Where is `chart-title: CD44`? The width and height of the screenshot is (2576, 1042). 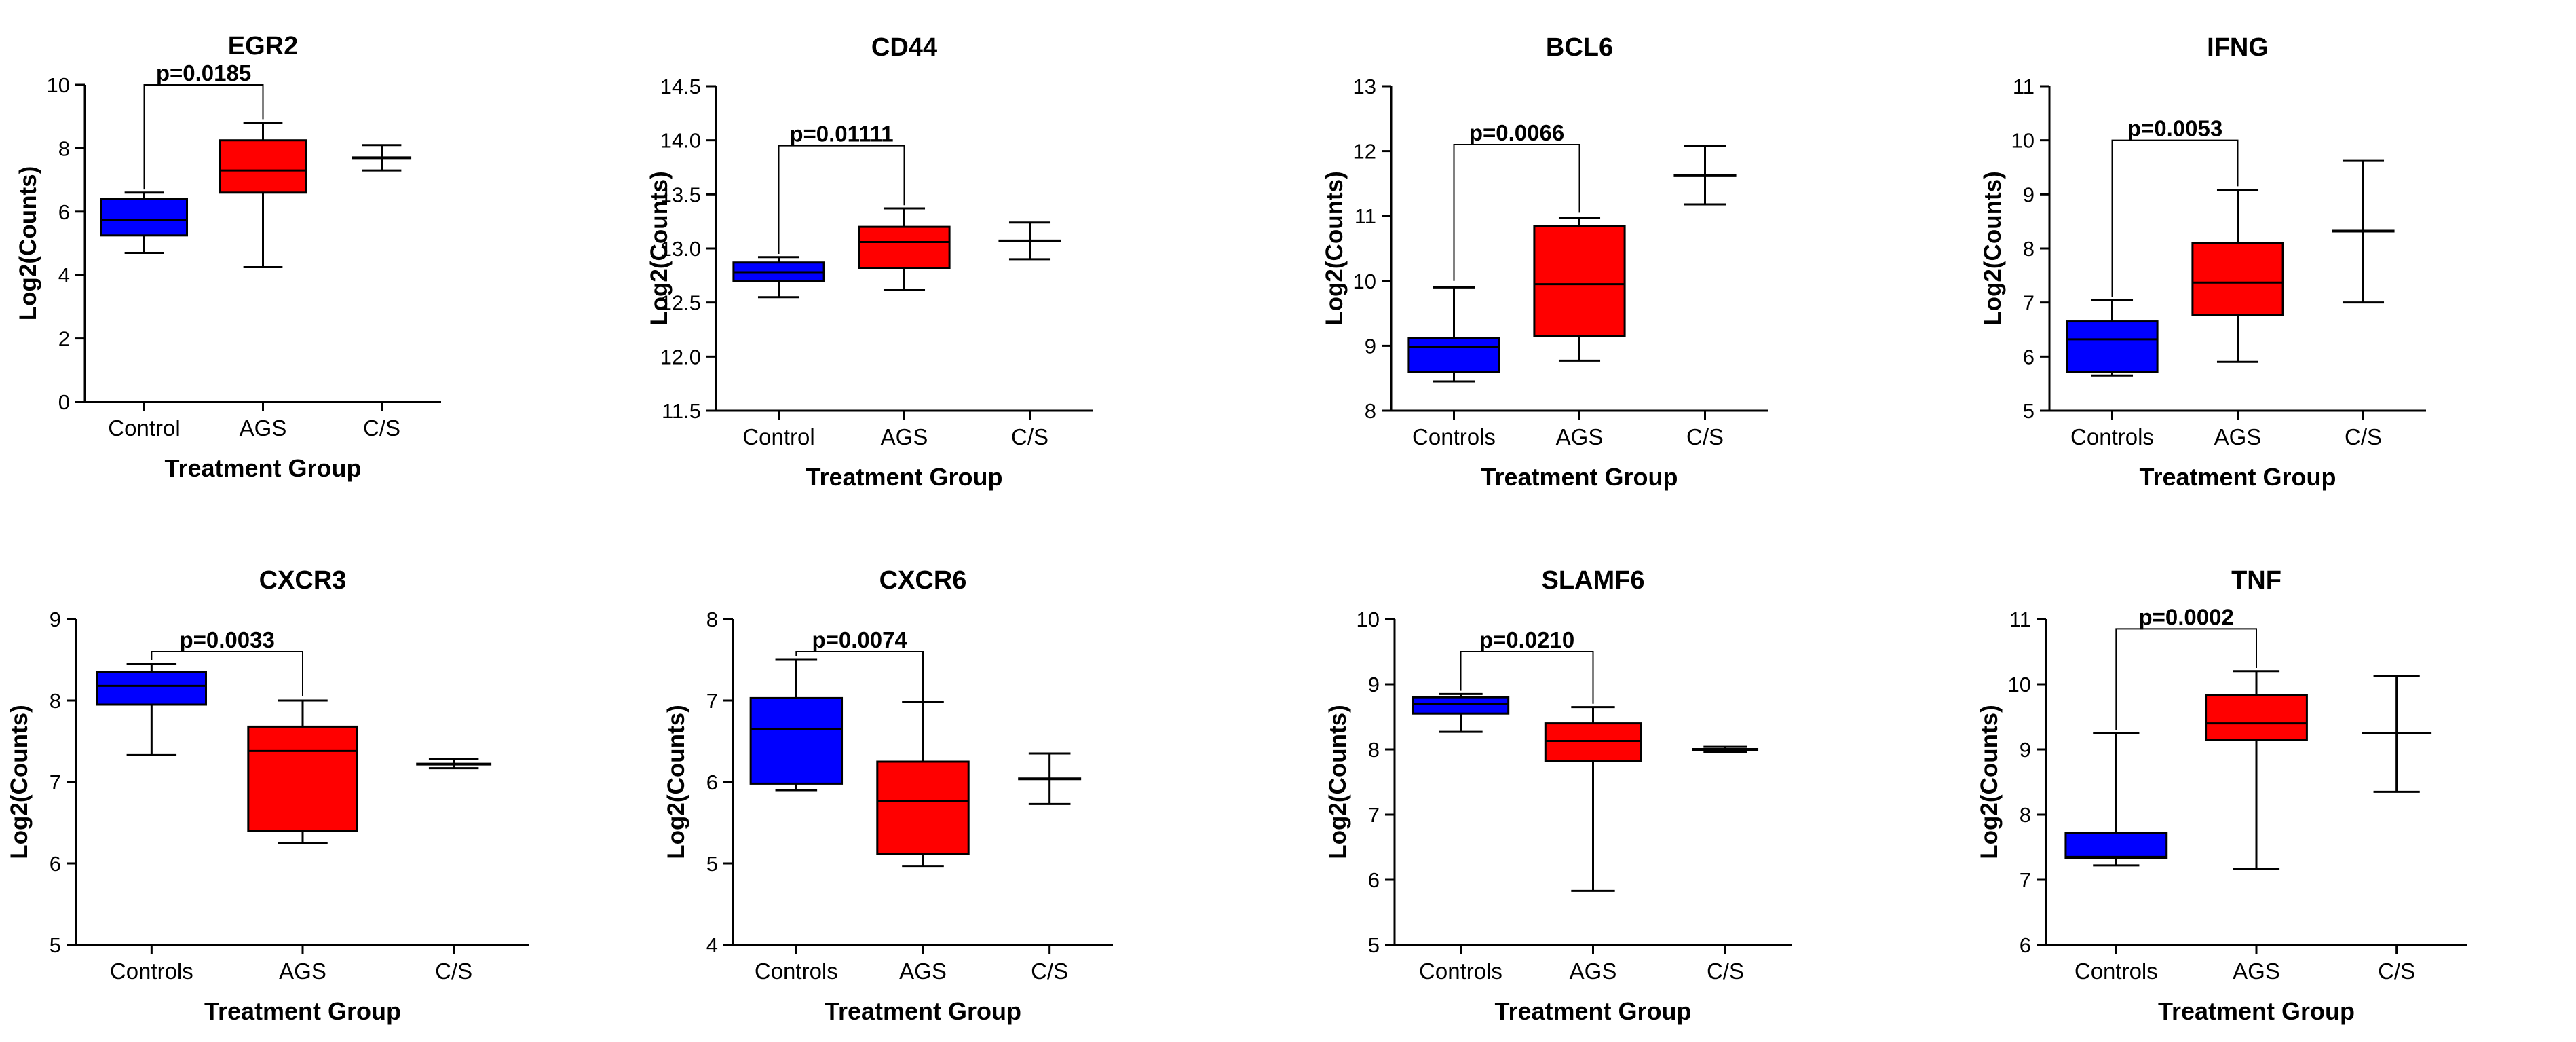 chart-title: CD44 is located at coordinates (904, 47).